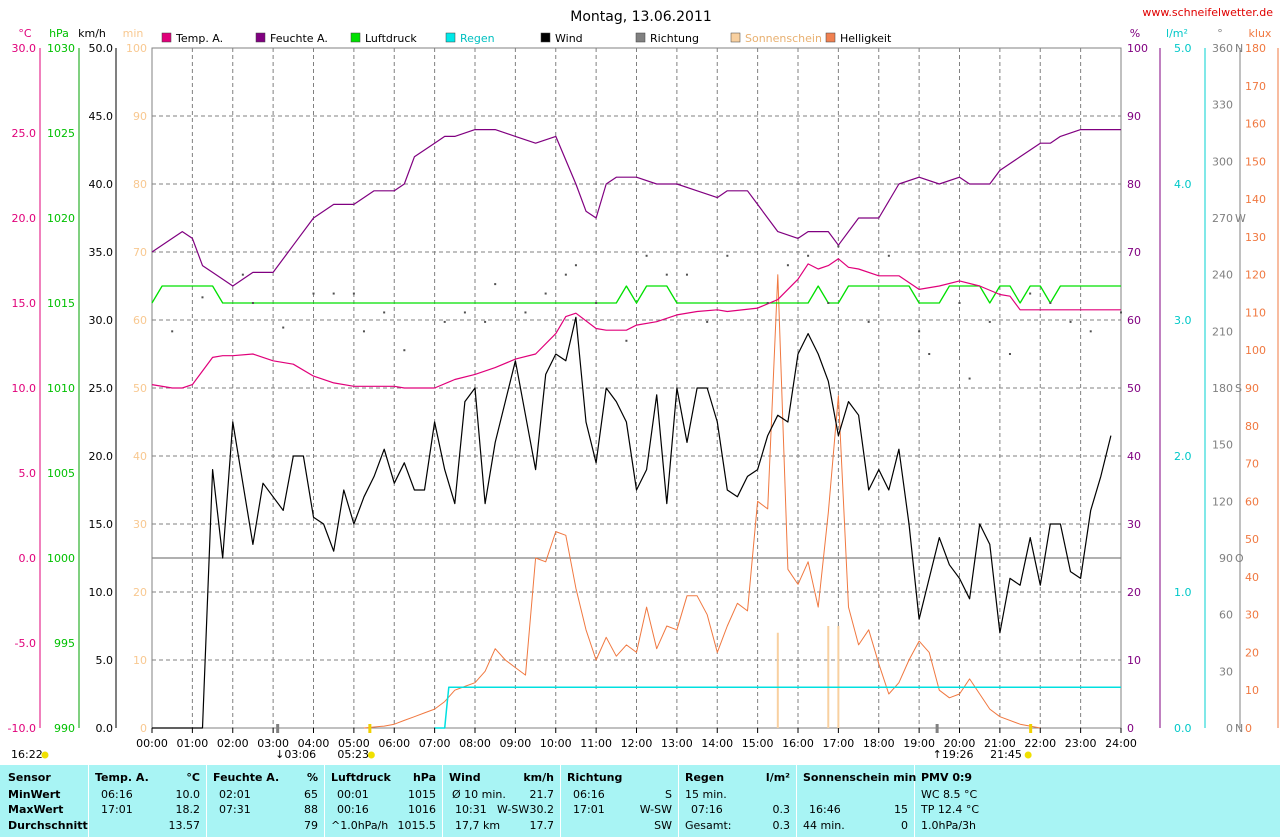 Image resolution: width=1280 pixels, height=837 pixels. I want to click on sunrise-label: 05:23, so click(353, 754).